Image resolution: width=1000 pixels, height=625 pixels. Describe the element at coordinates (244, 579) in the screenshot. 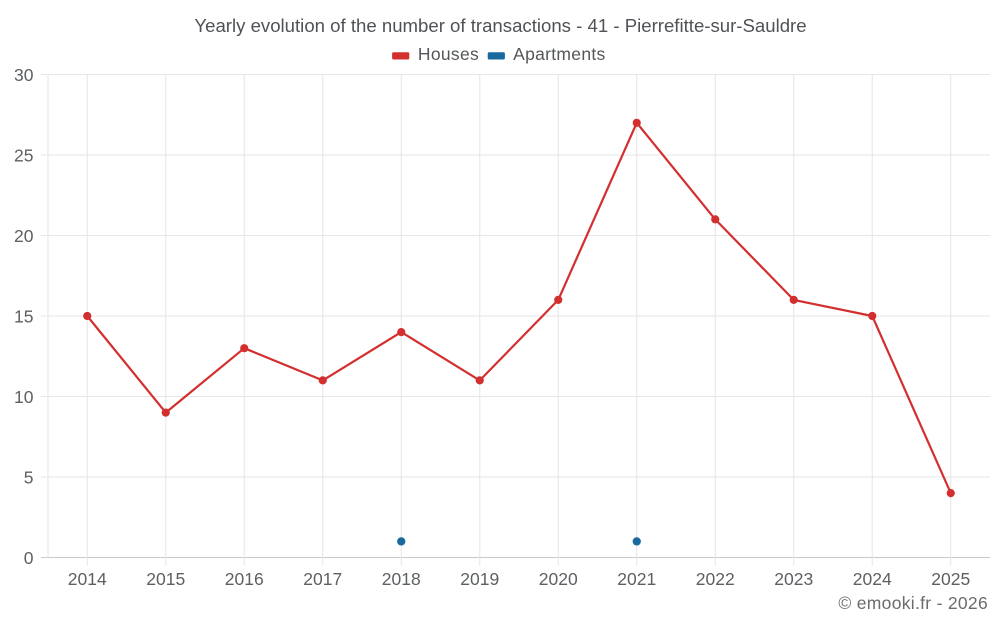

I see `svg-text: 2016` at that location.